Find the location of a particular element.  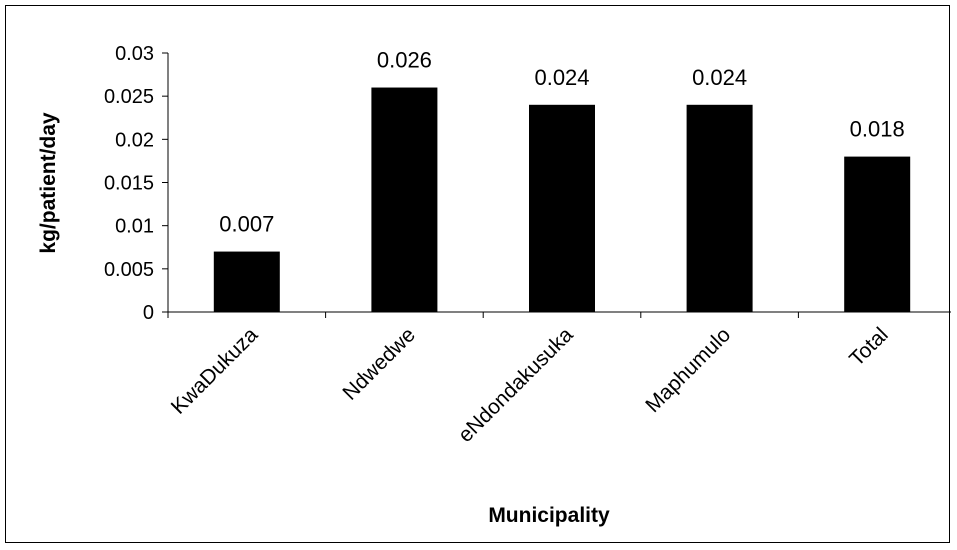

y-tick-label: 0.01 is located at coordinates (134, 227).